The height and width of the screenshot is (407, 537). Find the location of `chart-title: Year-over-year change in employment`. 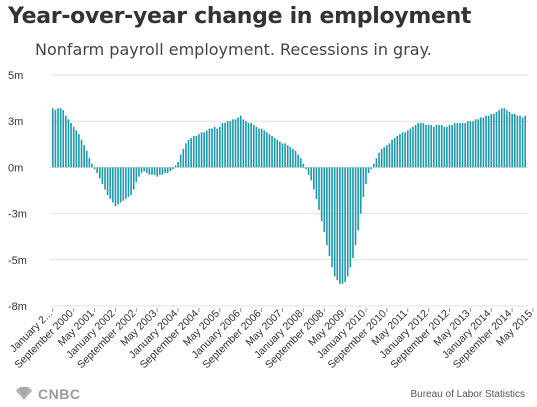

chart-title: Year-over-year change in employment is located at coordinates (240, 16).